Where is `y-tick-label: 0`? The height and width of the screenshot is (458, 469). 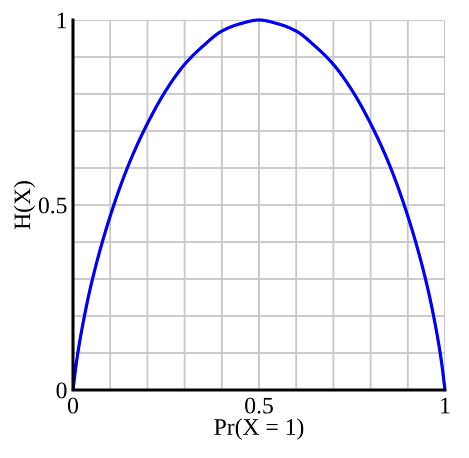
y-tick-label: 0 is located at coordinates (61, 390).